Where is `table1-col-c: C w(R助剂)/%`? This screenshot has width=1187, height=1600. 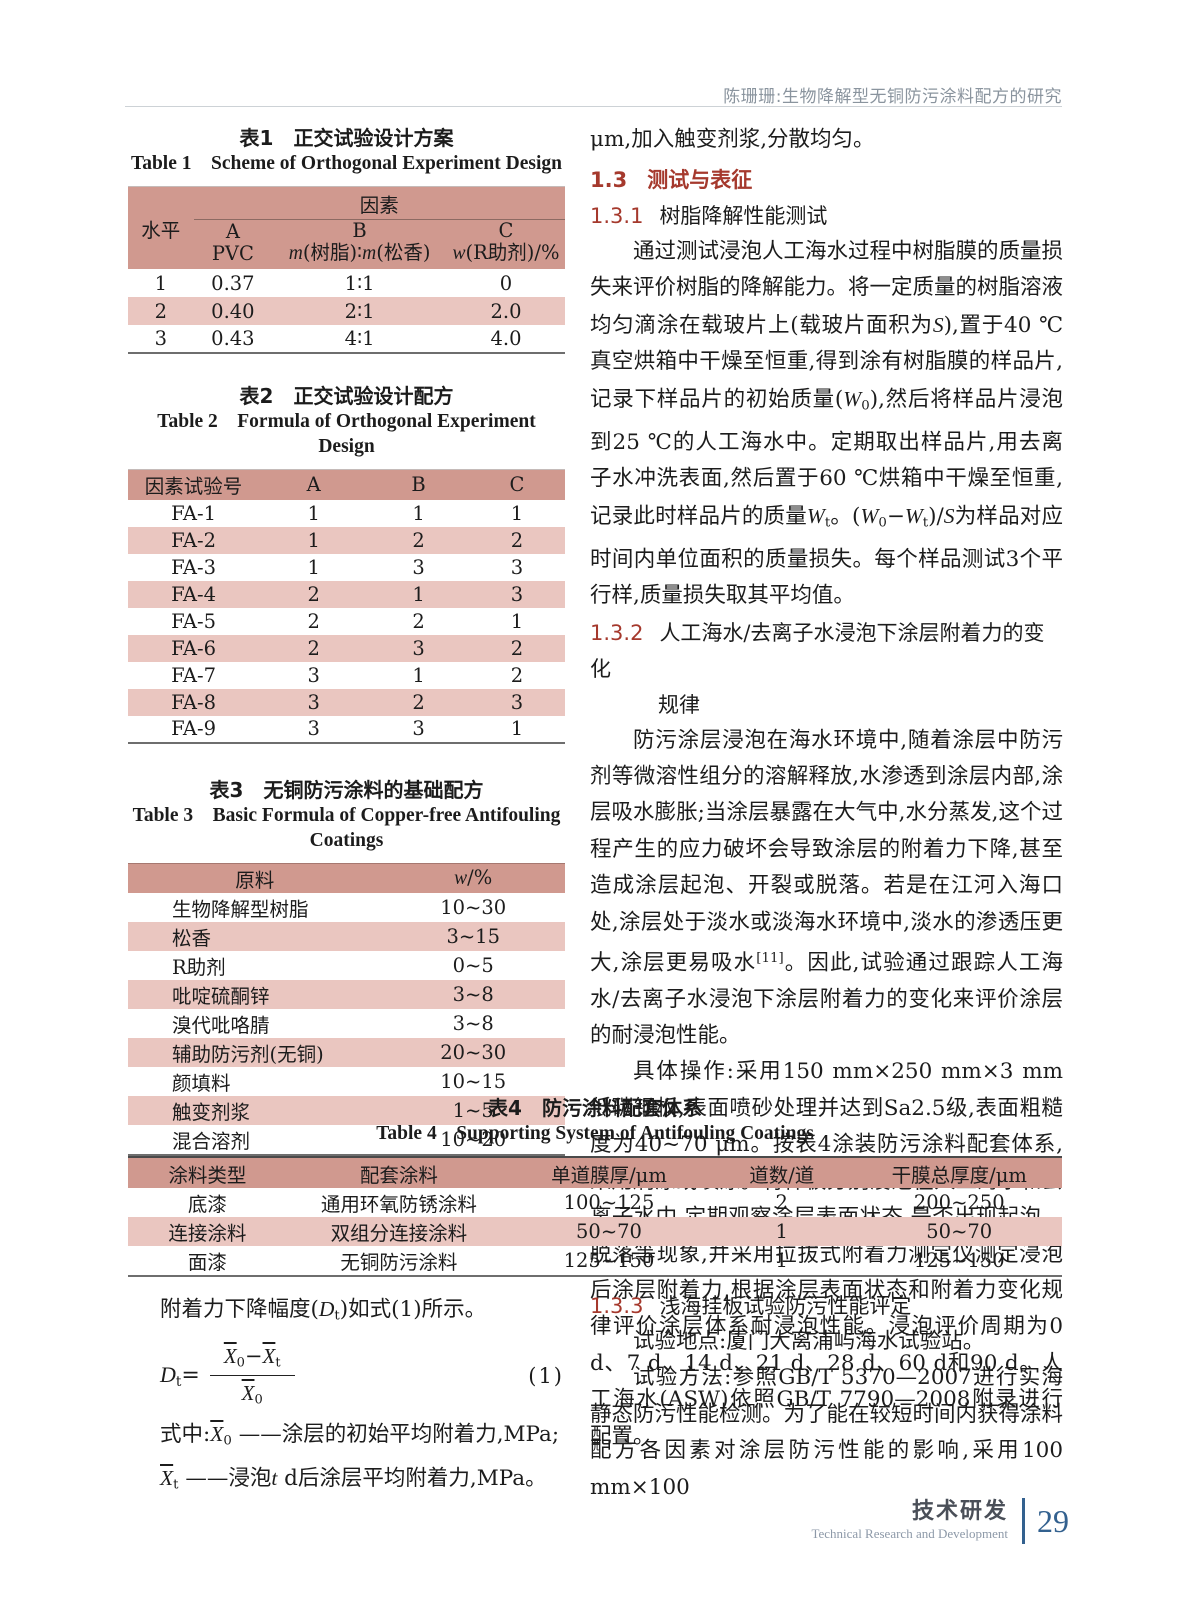
table1-col-c: C w(R助剂)/% is located at coordinates (506, 245).